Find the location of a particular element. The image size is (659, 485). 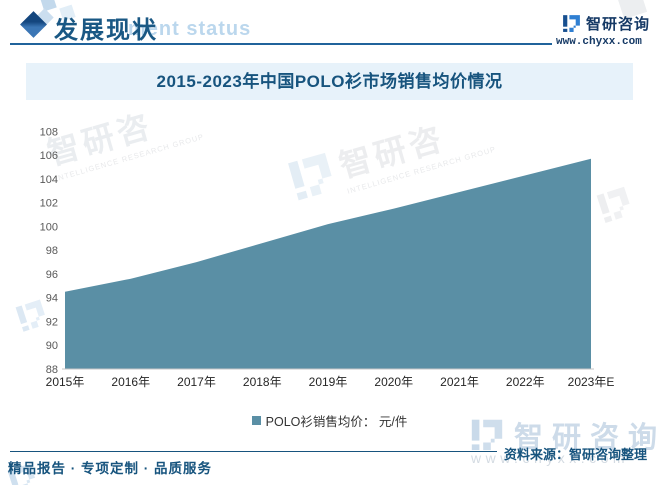

footer-divider is located at coordinates (253, 451).